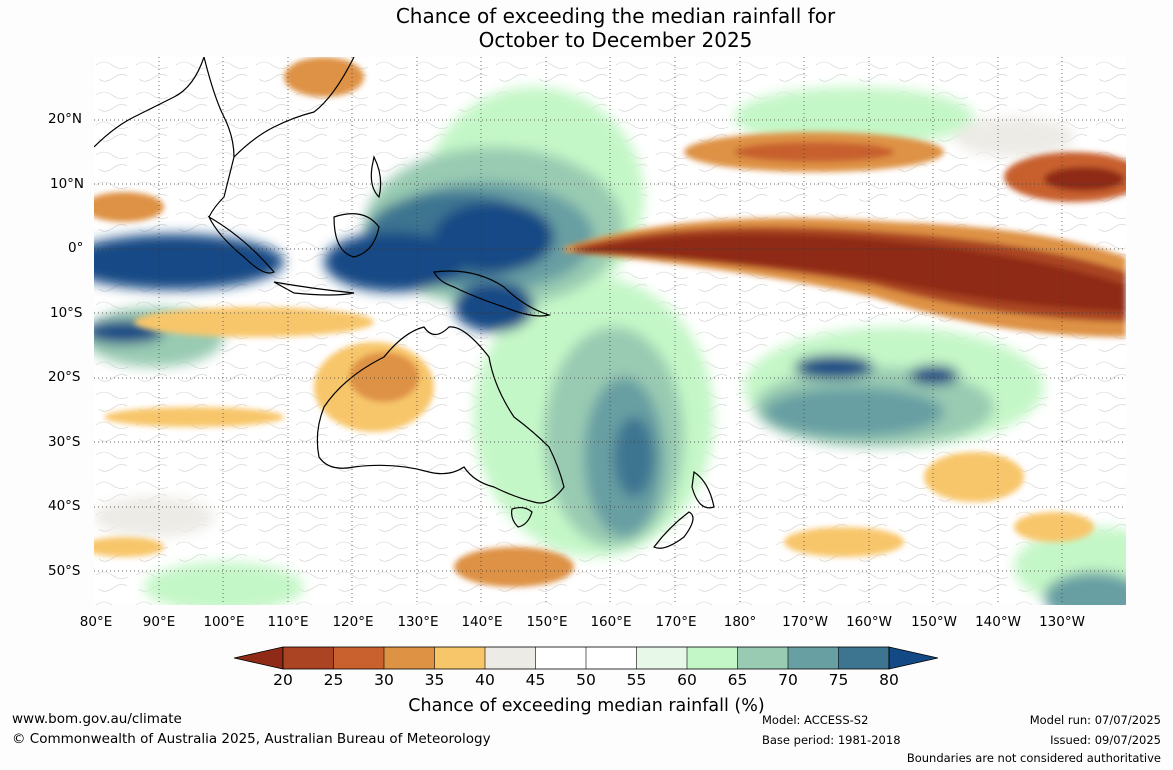 The height and width of the screenshot is (770, 1173). What do you see at coordinates (815, 720) in the screenshot?
I see `footer-model: Model: ACCESS-S2` at bounding box center [815, 720].